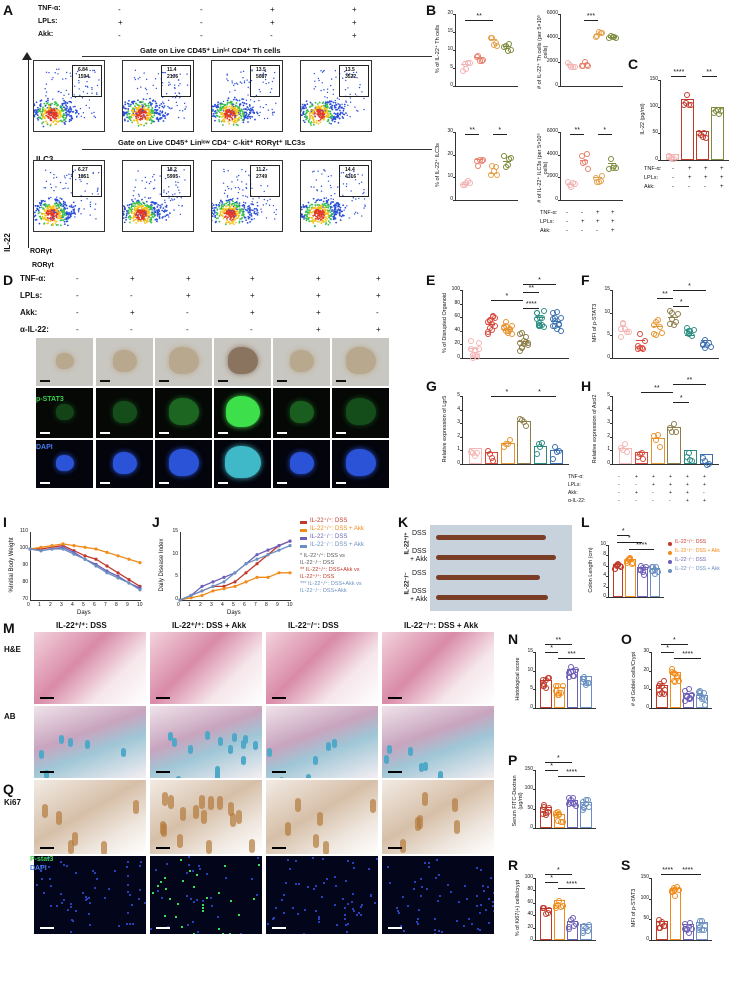  I want to click on panel-b-row-label: LPLs:, so click(547, 222).